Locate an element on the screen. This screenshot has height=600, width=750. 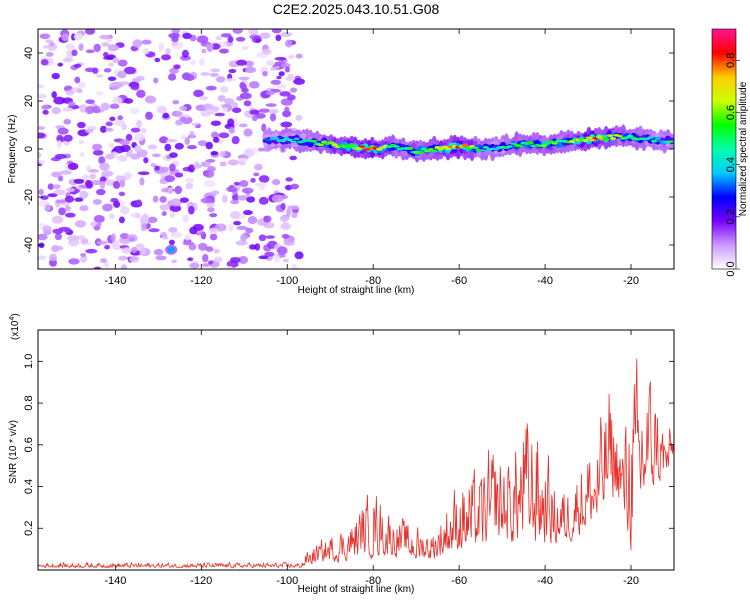
y-tick-label: 0.8 is located at coordinates (29, 402).